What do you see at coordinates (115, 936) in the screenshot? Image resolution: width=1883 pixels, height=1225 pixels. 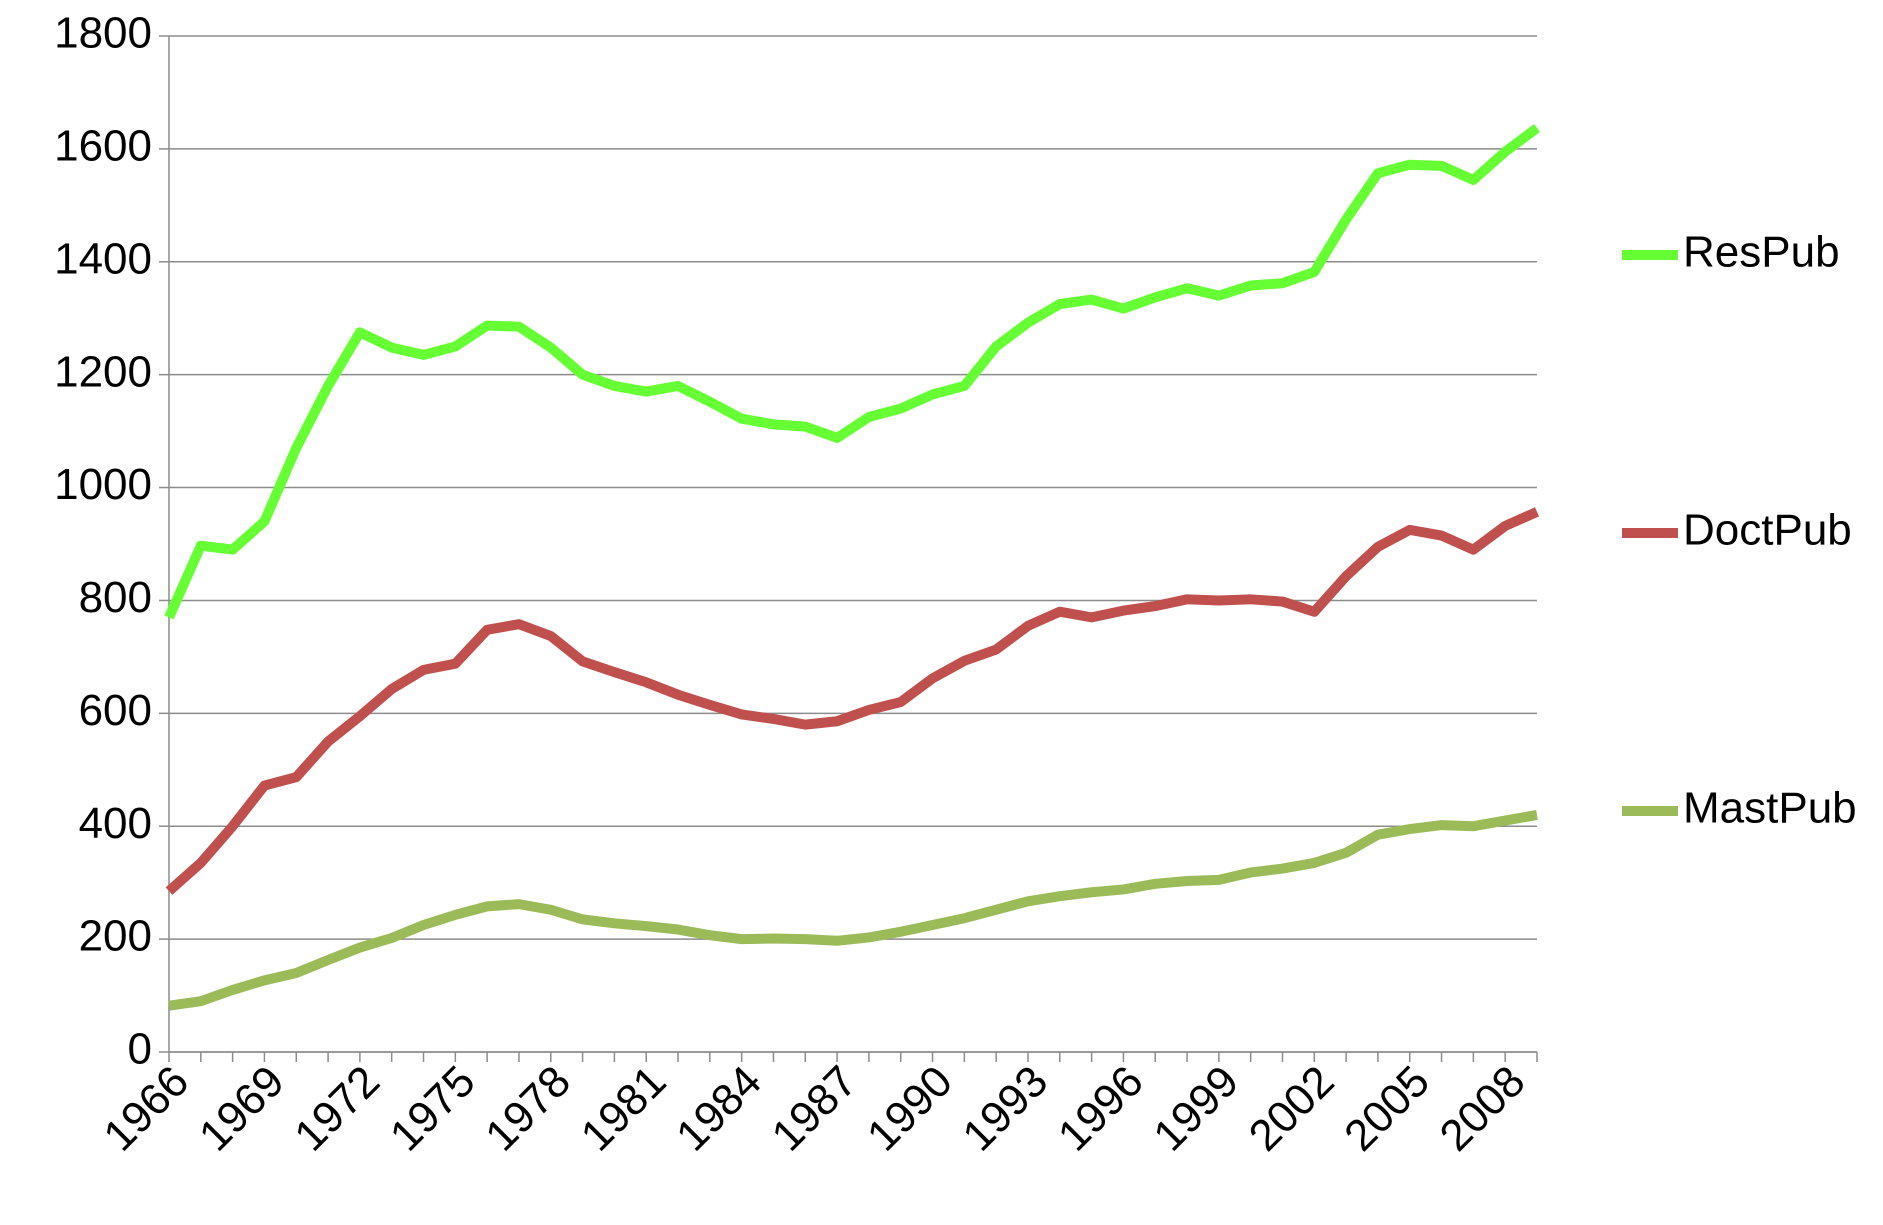 I see `y-tick-label: 200` at bounding box center [115, 936].